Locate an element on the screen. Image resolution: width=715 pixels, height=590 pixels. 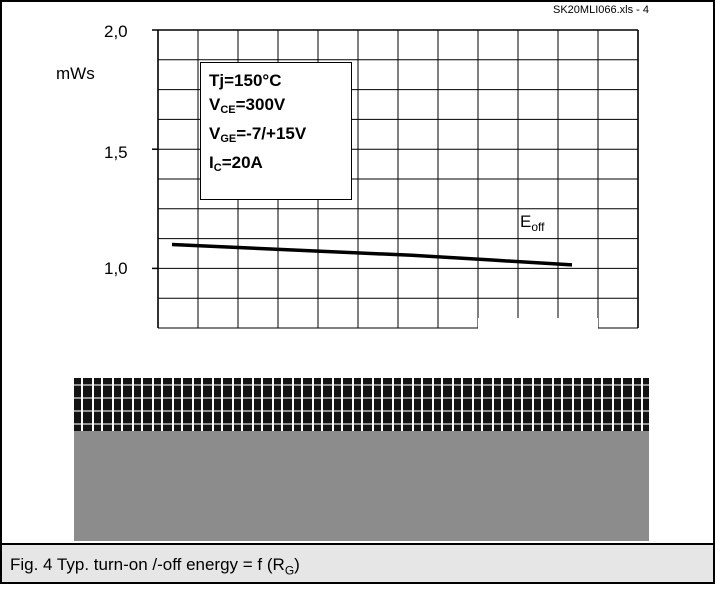
y-tick-label-2-0: 2,0 is located at coordinates (116, 31).